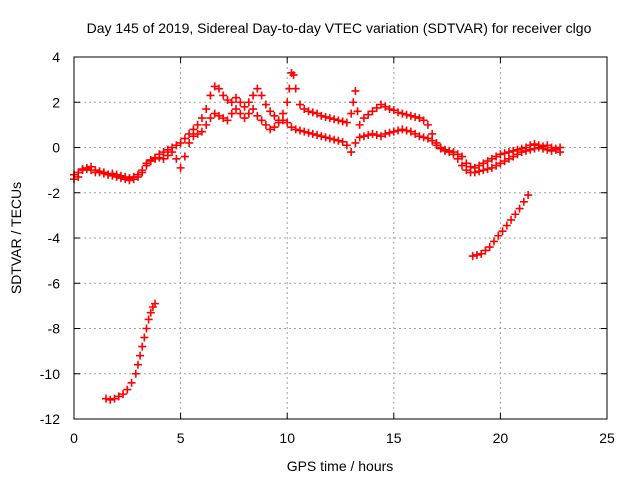 The width and height of the screenshot is (640, 480). I want to click on y-tick-label: 4, so click(56, 57).